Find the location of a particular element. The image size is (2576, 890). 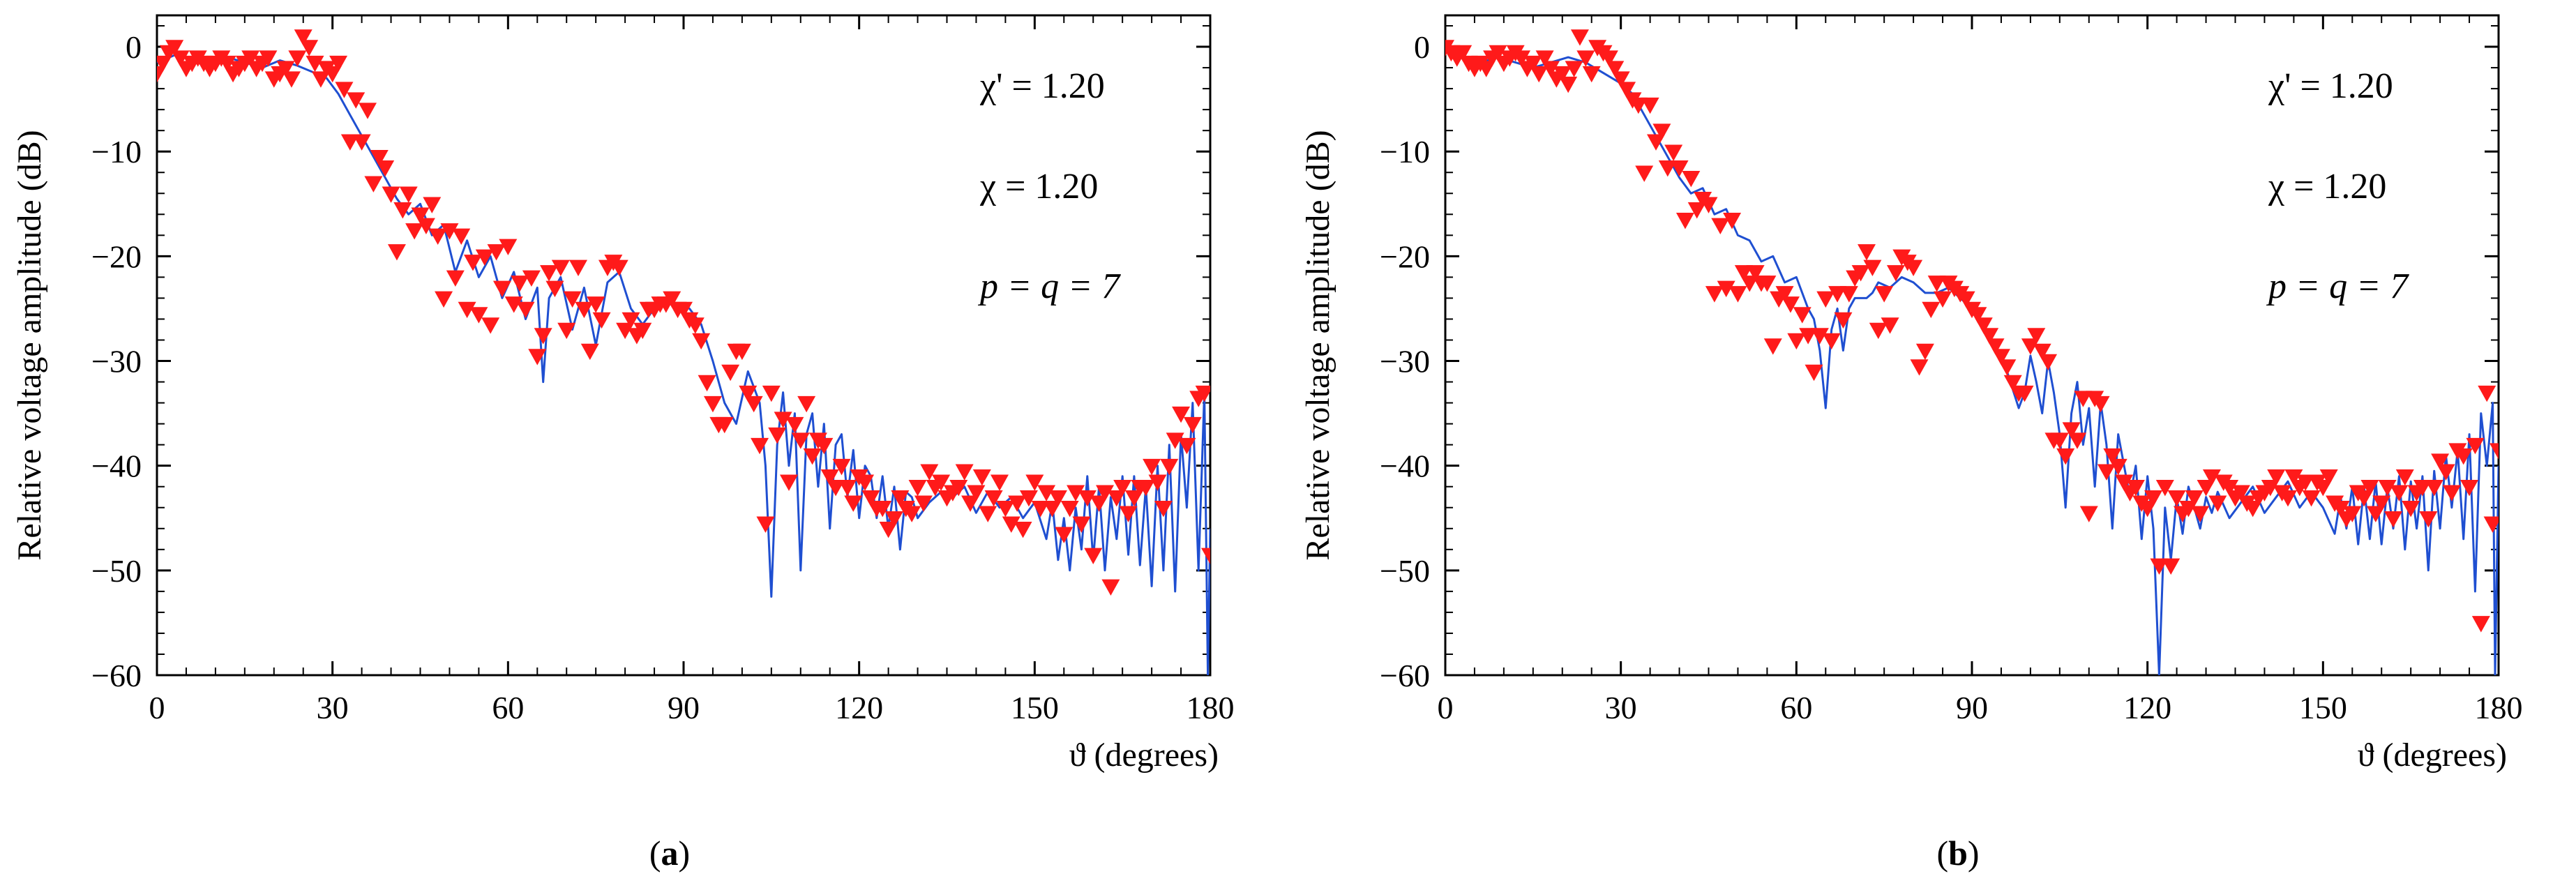

x-tick-label: 30 is located at coordinates (1621, 708).